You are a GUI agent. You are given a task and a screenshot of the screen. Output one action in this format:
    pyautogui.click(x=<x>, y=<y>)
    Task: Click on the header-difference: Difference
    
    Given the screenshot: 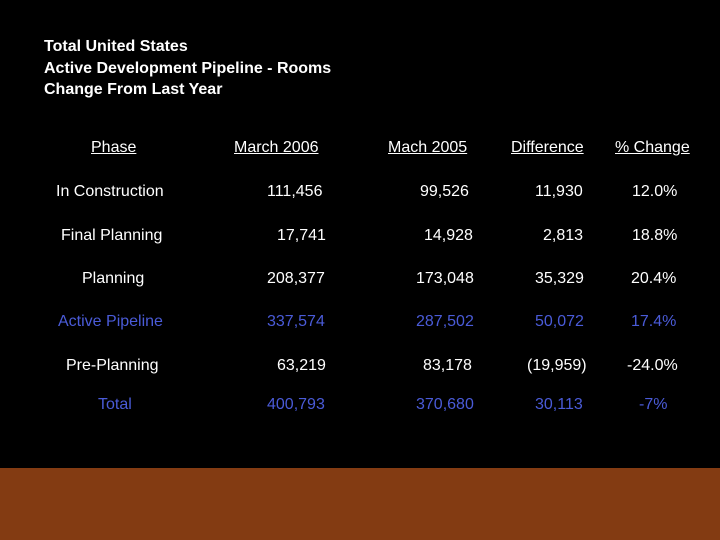 What is the action you would take?
    pyautogui.click(x=547, y=147)
    